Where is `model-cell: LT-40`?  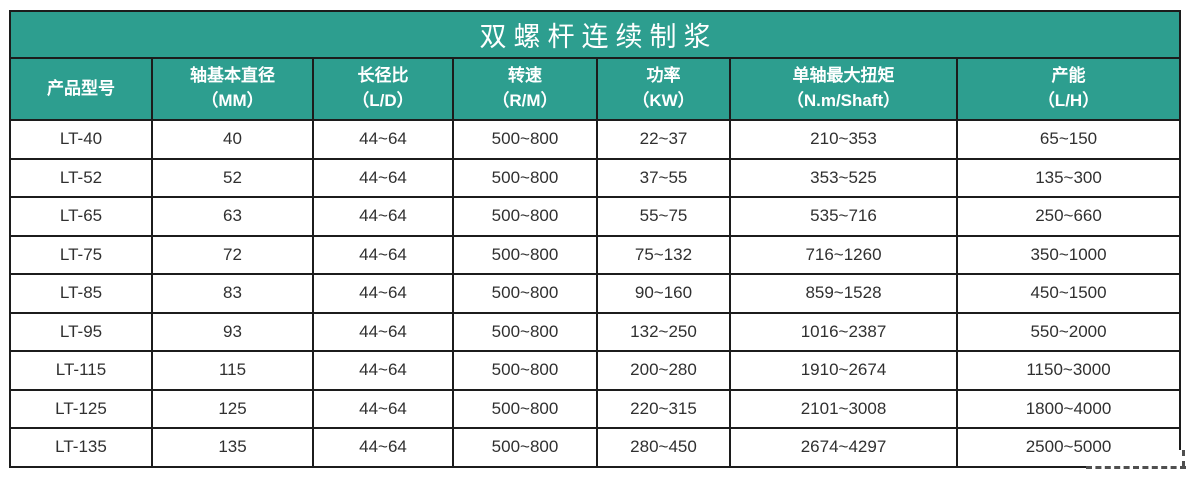 model-cell: LT-40 is located at coordinates (81, 139).